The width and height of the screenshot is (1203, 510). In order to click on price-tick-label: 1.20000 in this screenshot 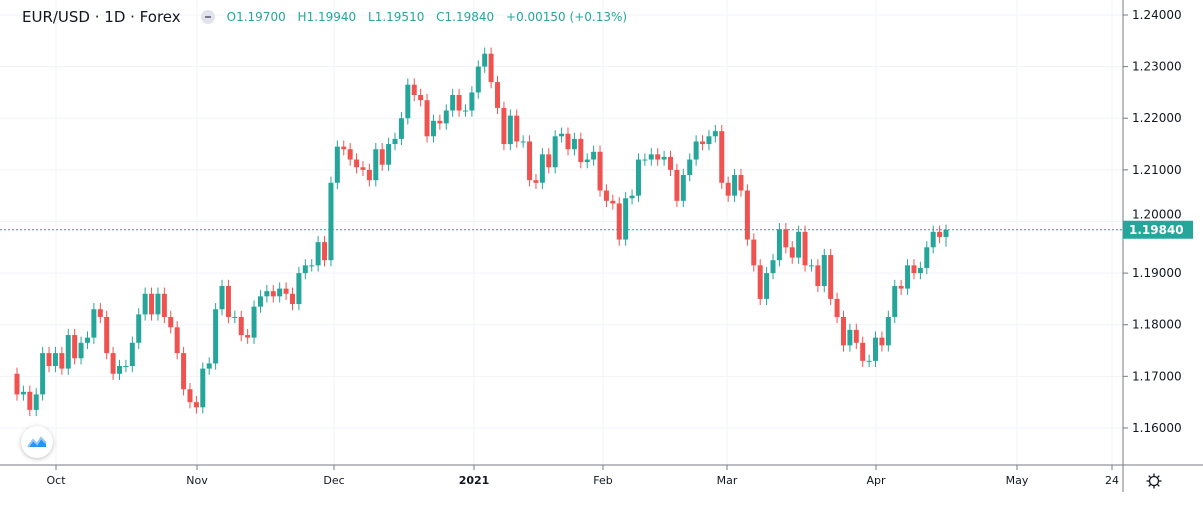, I will do `click(1157, 215)`.